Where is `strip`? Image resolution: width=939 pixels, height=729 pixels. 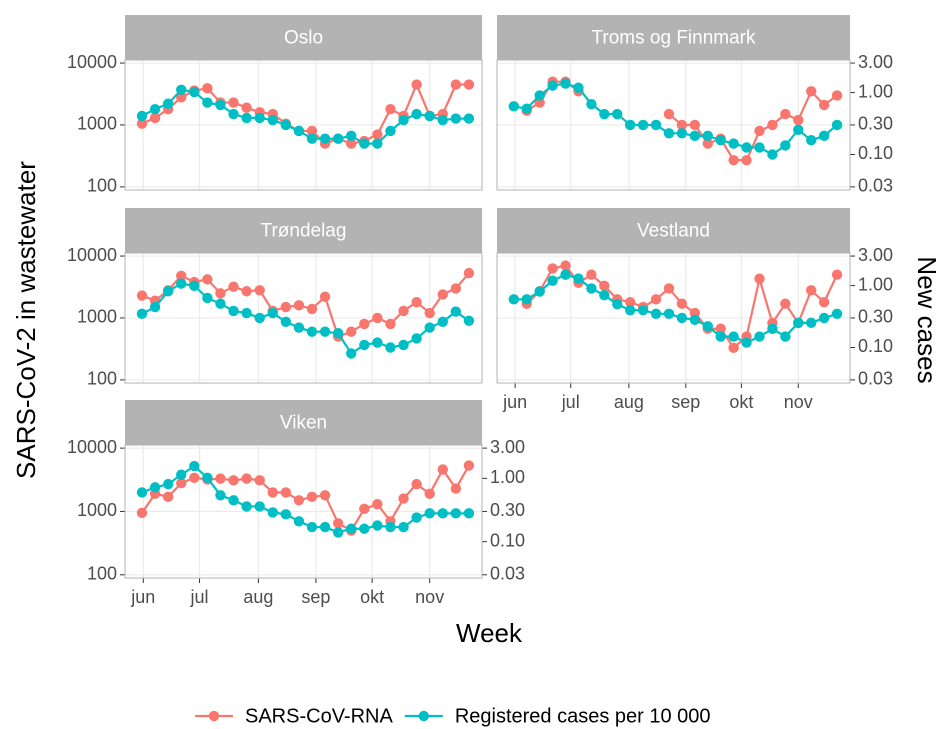 strip is located at coordinates (303, 37).